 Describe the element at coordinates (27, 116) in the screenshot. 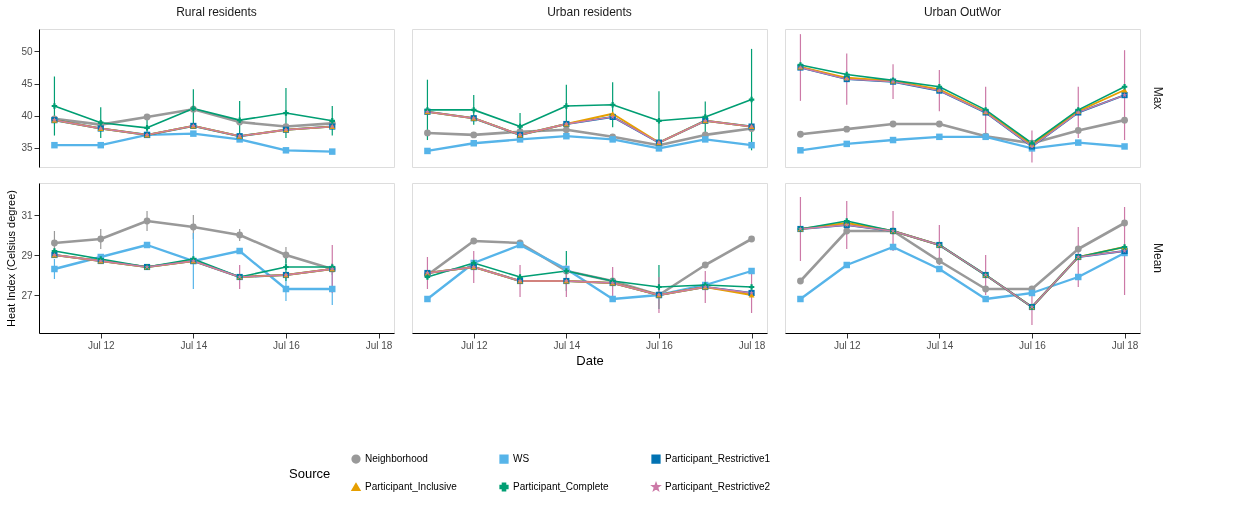

I see `y-tick-label: 40` at that location.